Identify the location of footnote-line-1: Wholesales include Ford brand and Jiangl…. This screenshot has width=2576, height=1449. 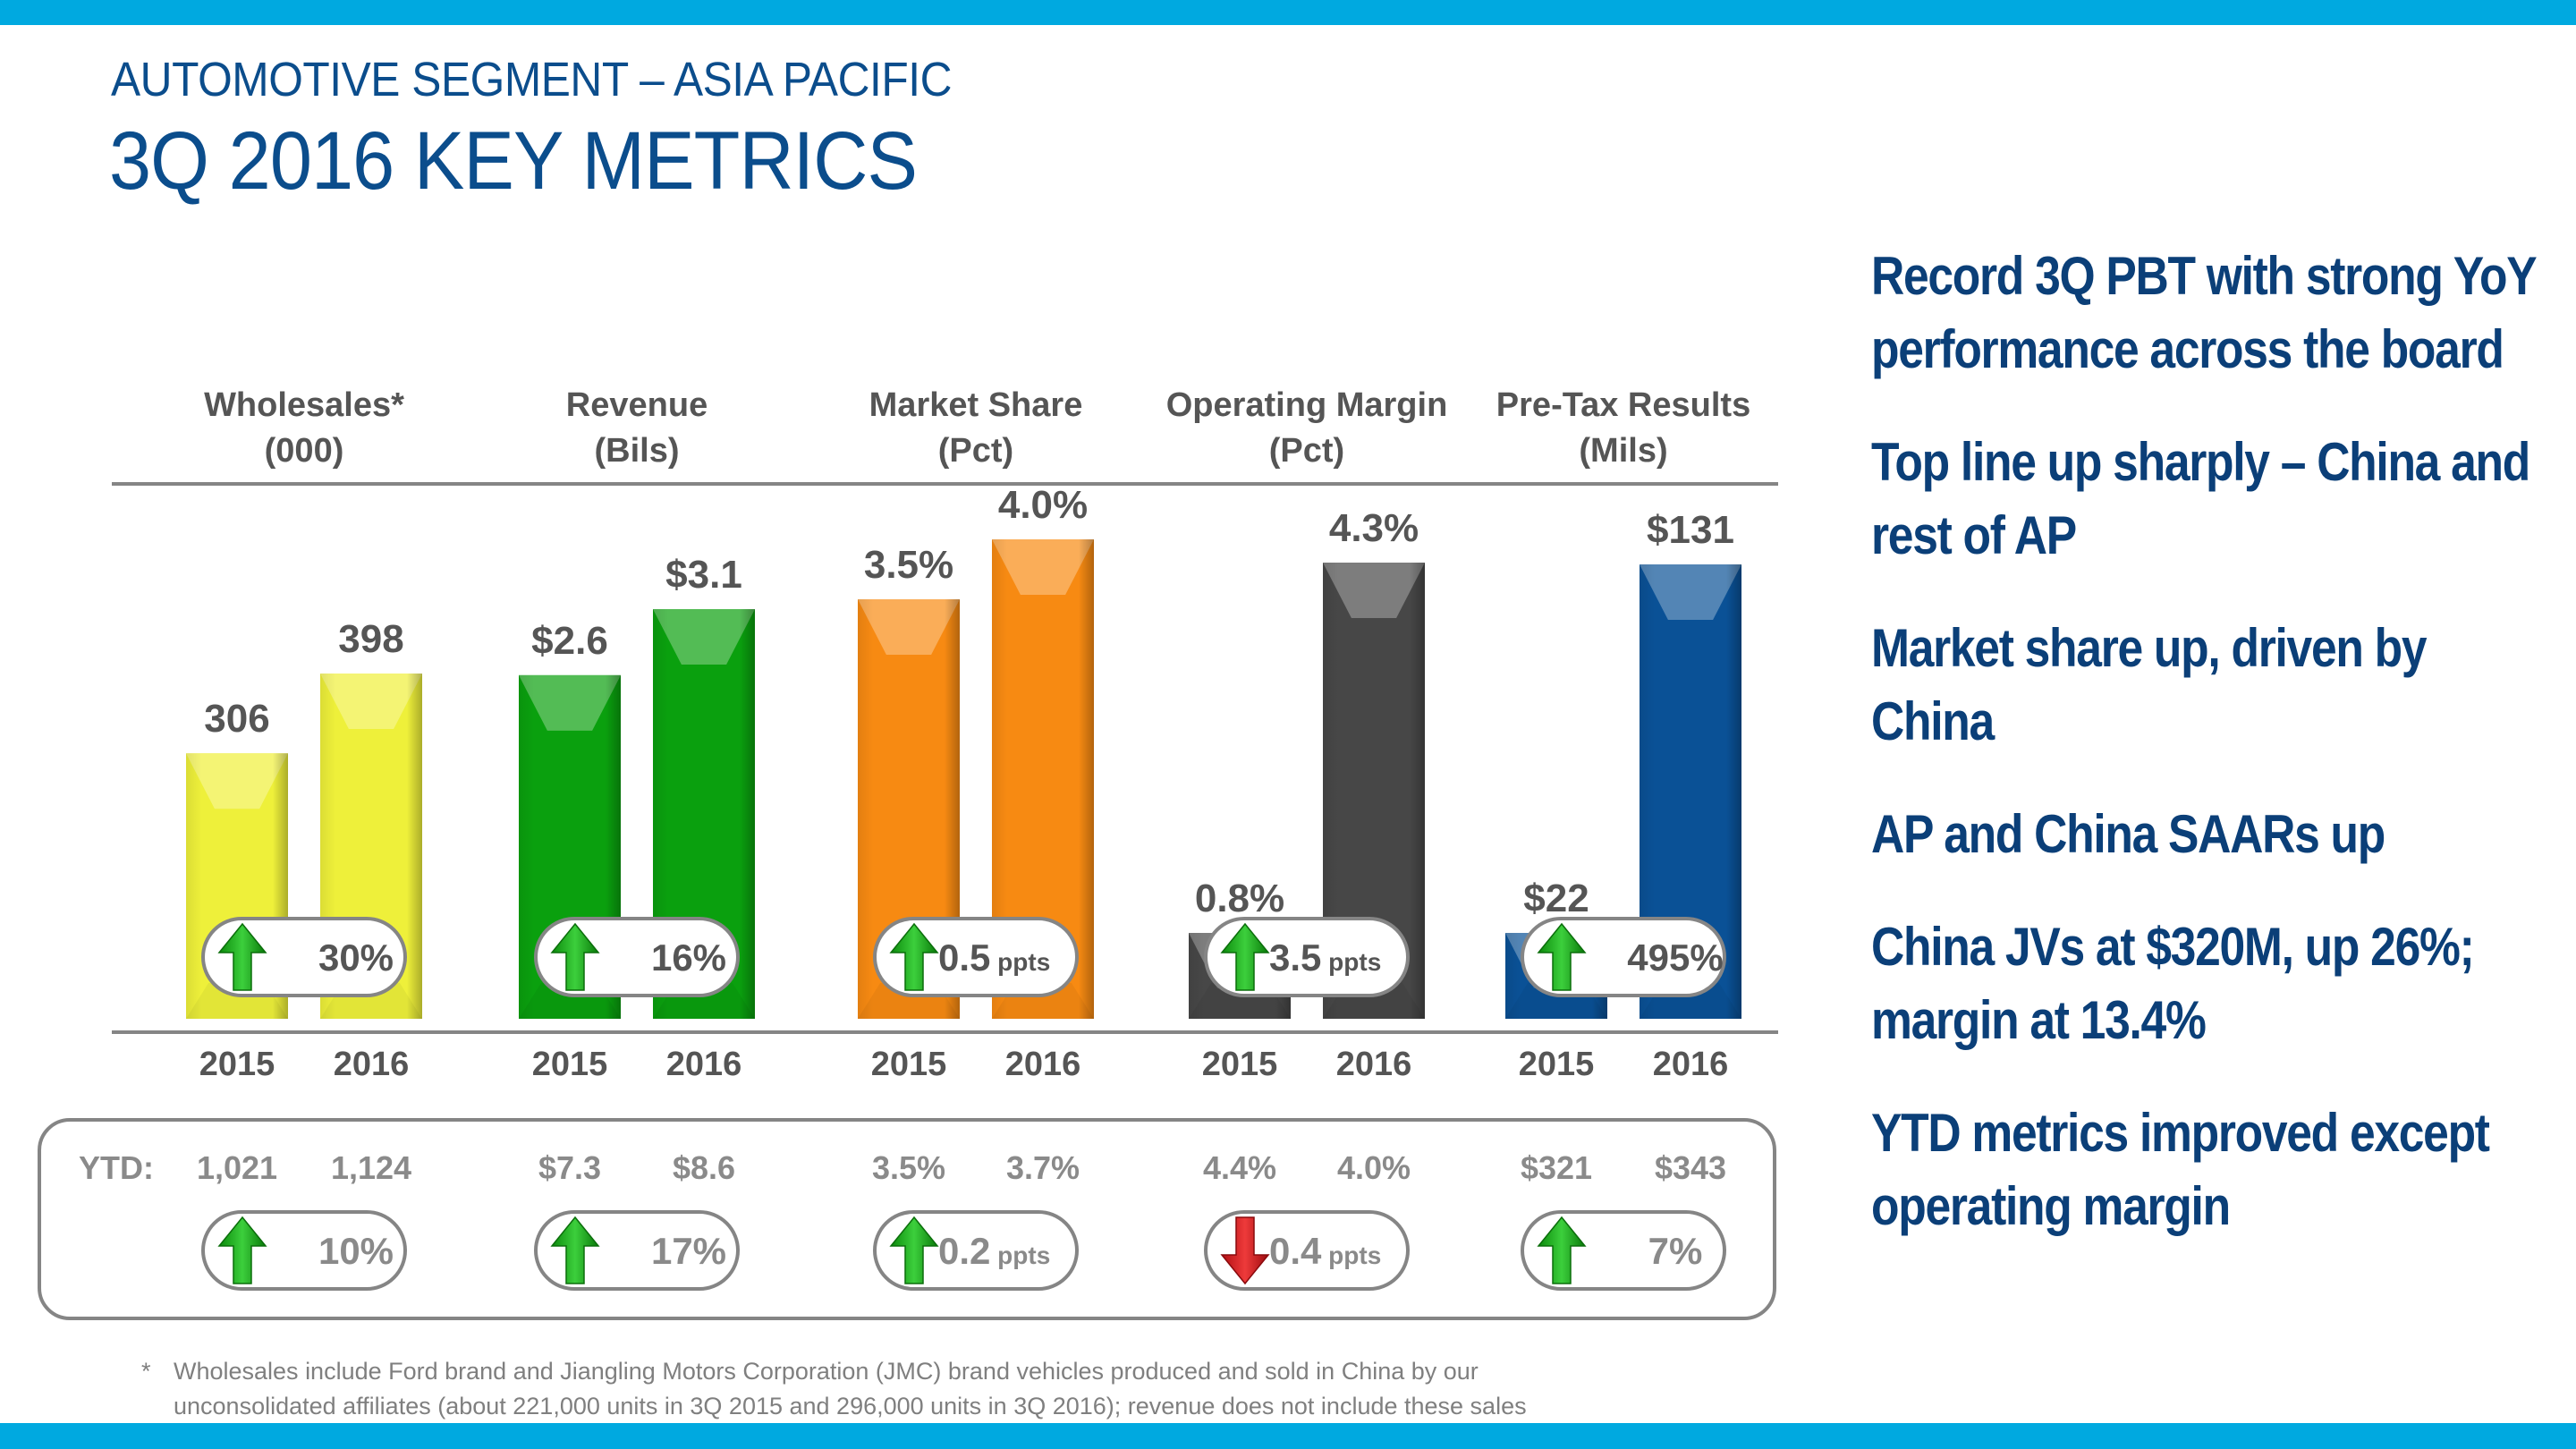
(826, 1371).